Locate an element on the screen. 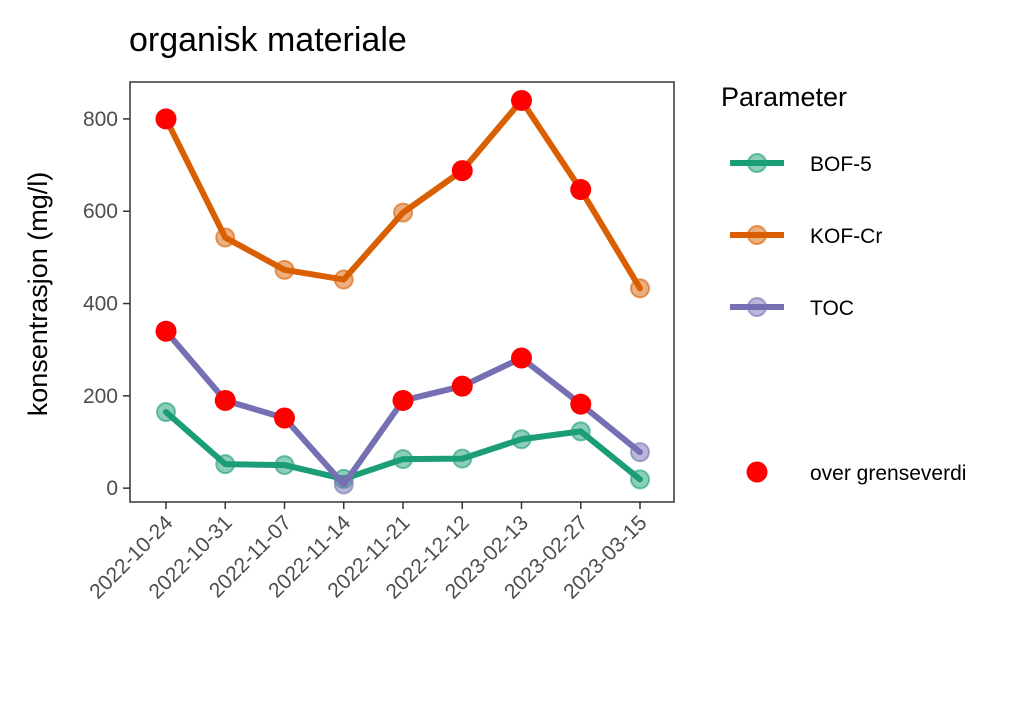 The image size is (1031, 704). legend-label: KOF-Cr is located at coordinates (846, 236).